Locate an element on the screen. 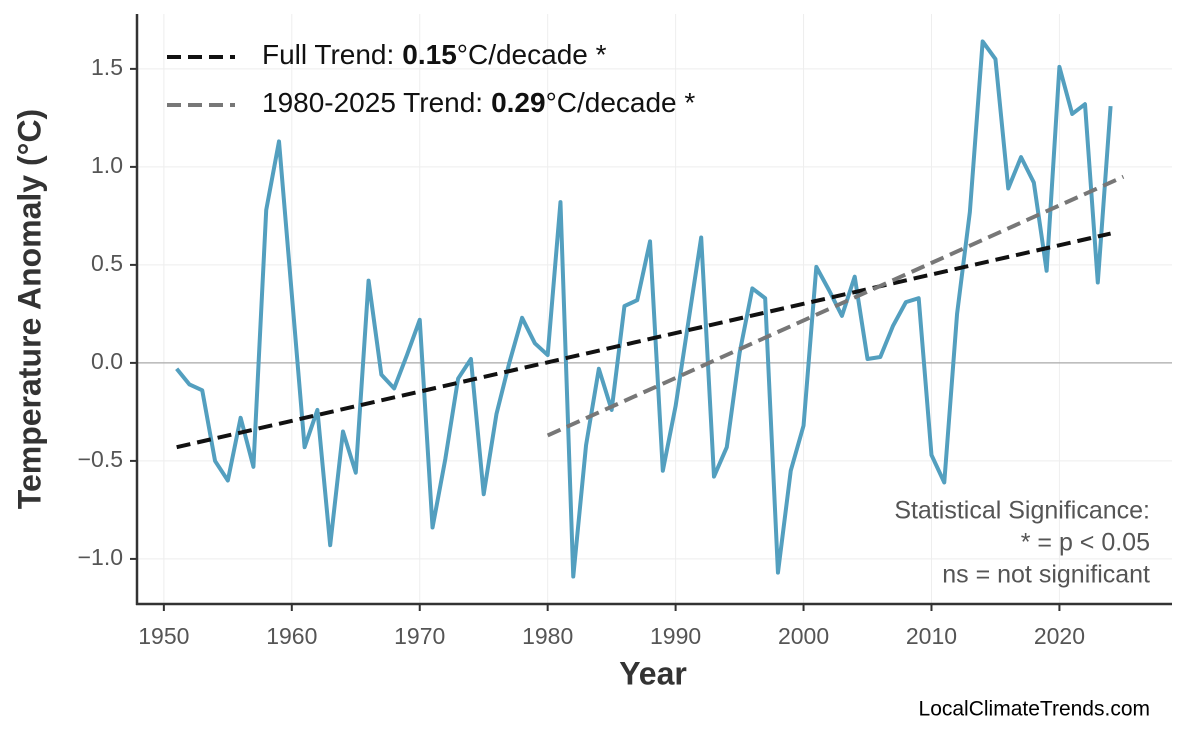  y-tick-label: 0.5 is located at coordinates (107, 263).